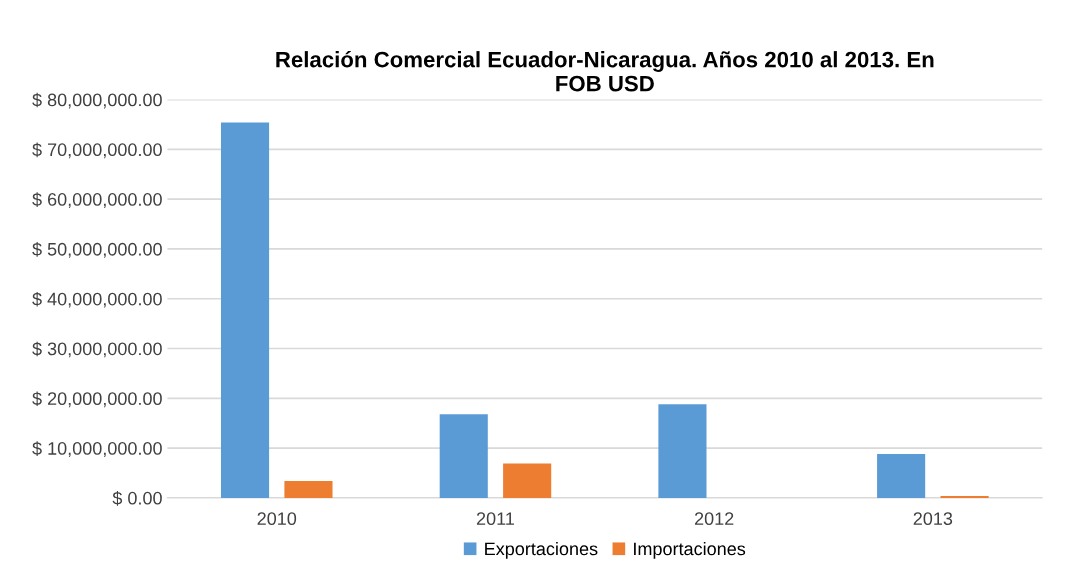  I want to click on x-tick-label: 2012, so click(714, 519).